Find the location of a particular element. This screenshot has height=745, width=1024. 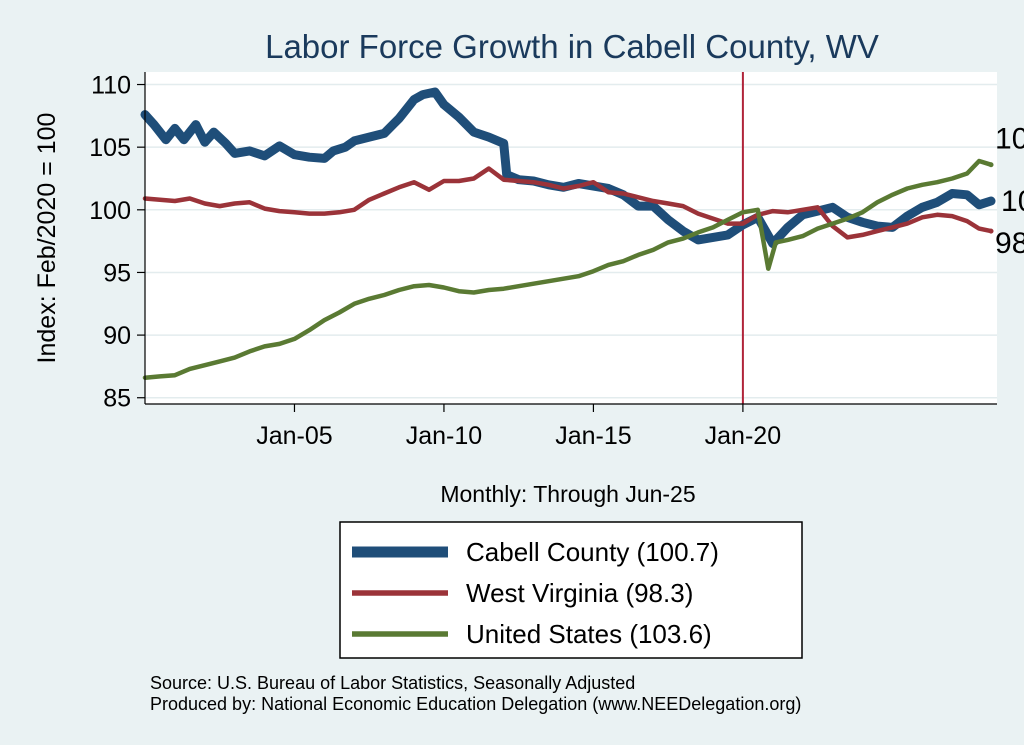

y-tick-label: 110 is located at coordinates (111, 86).